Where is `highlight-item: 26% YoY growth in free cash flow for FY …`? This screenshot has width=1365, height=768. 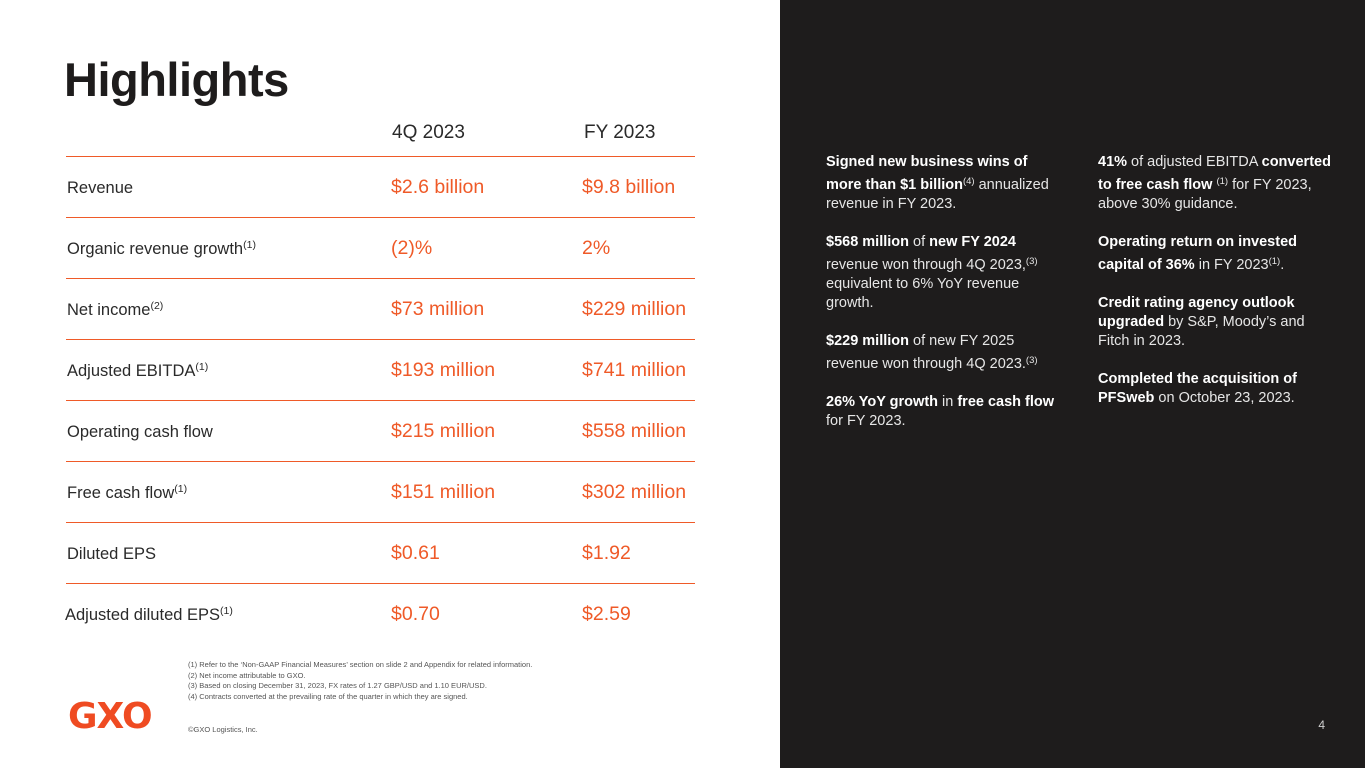
highlight-item: 26% YoY growth in free cash flow for FY … is located at coordinates (940, 411).